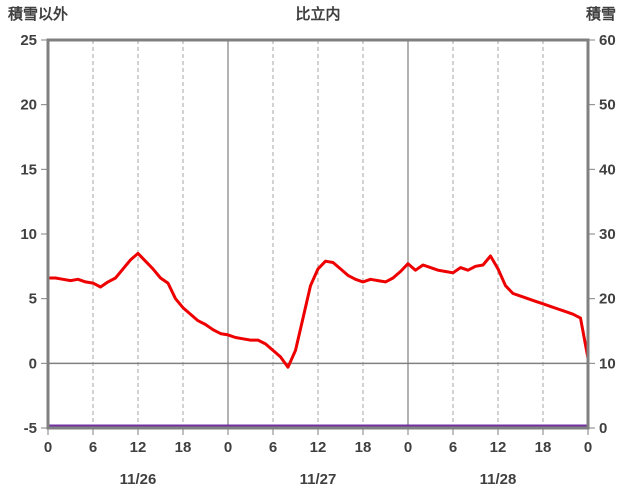 This screenshot has height=501, width=636. What do you see at coordinates (317, 14) in the screenshot?
I see `chart-title: 比立内` at bounding box center [317, 14].